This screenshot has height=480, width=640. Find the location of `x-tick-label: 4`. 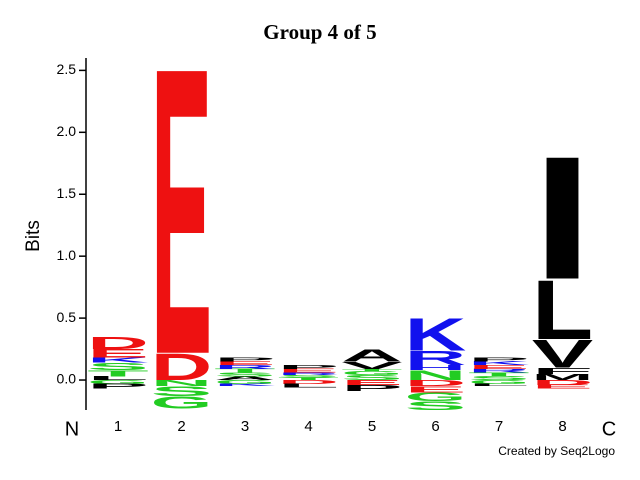

x-tick-label: 4 is located at coordinates (308, 426).